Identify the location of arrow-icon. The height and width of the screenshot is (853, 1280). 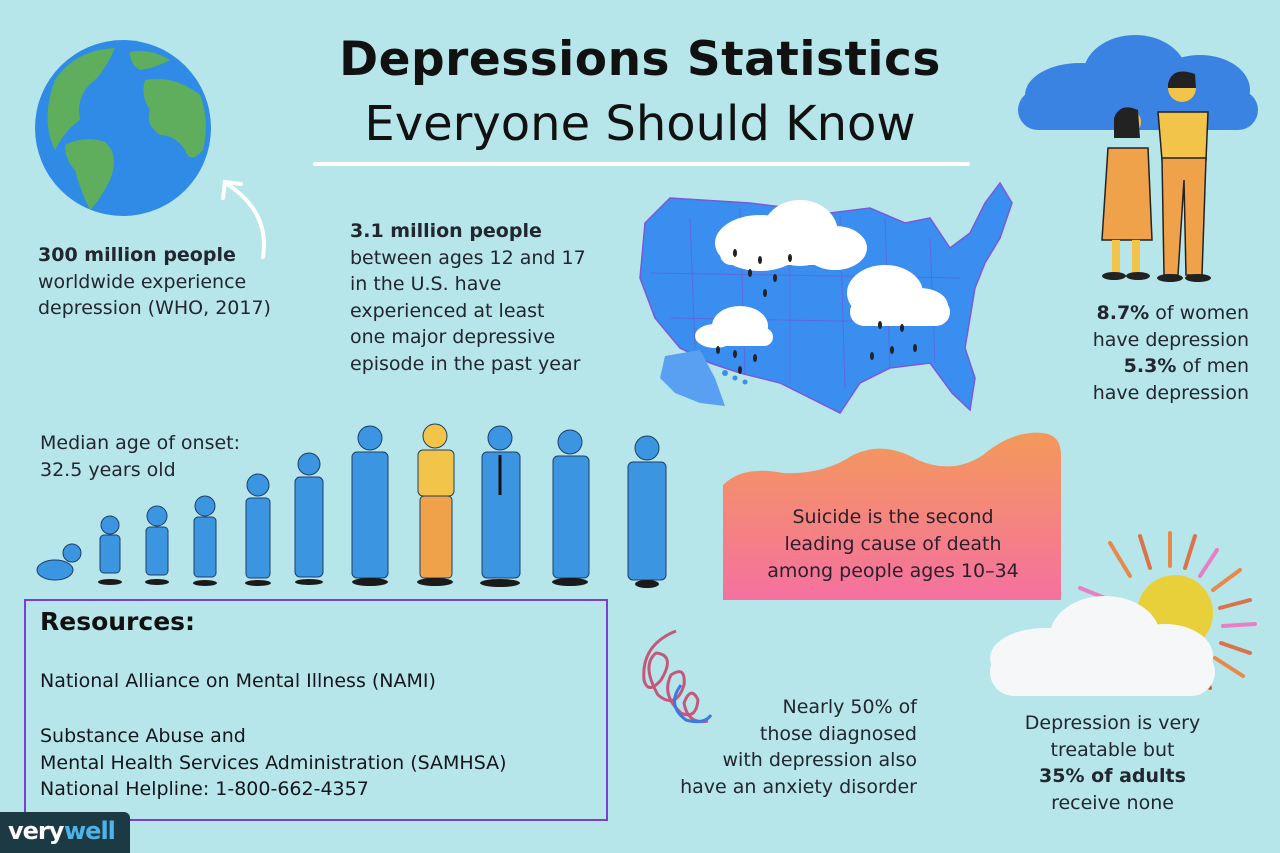
(243, 219).